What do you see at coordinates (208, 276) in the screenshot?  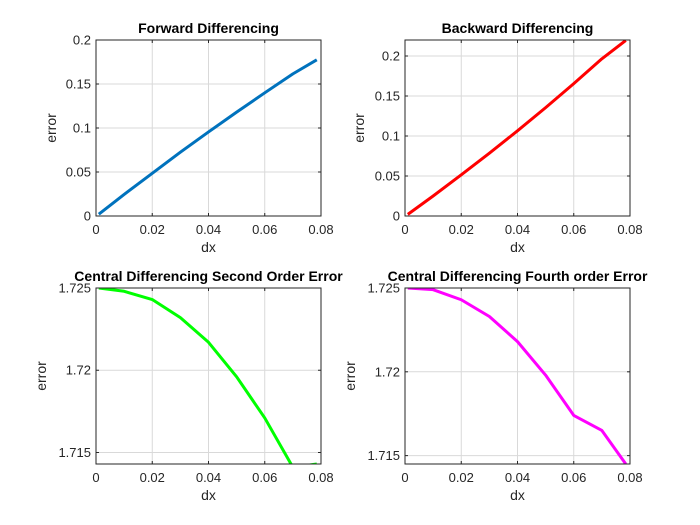 I see `chart-title: Central Differencing Second Order Error` at bounding box center [208, 276].